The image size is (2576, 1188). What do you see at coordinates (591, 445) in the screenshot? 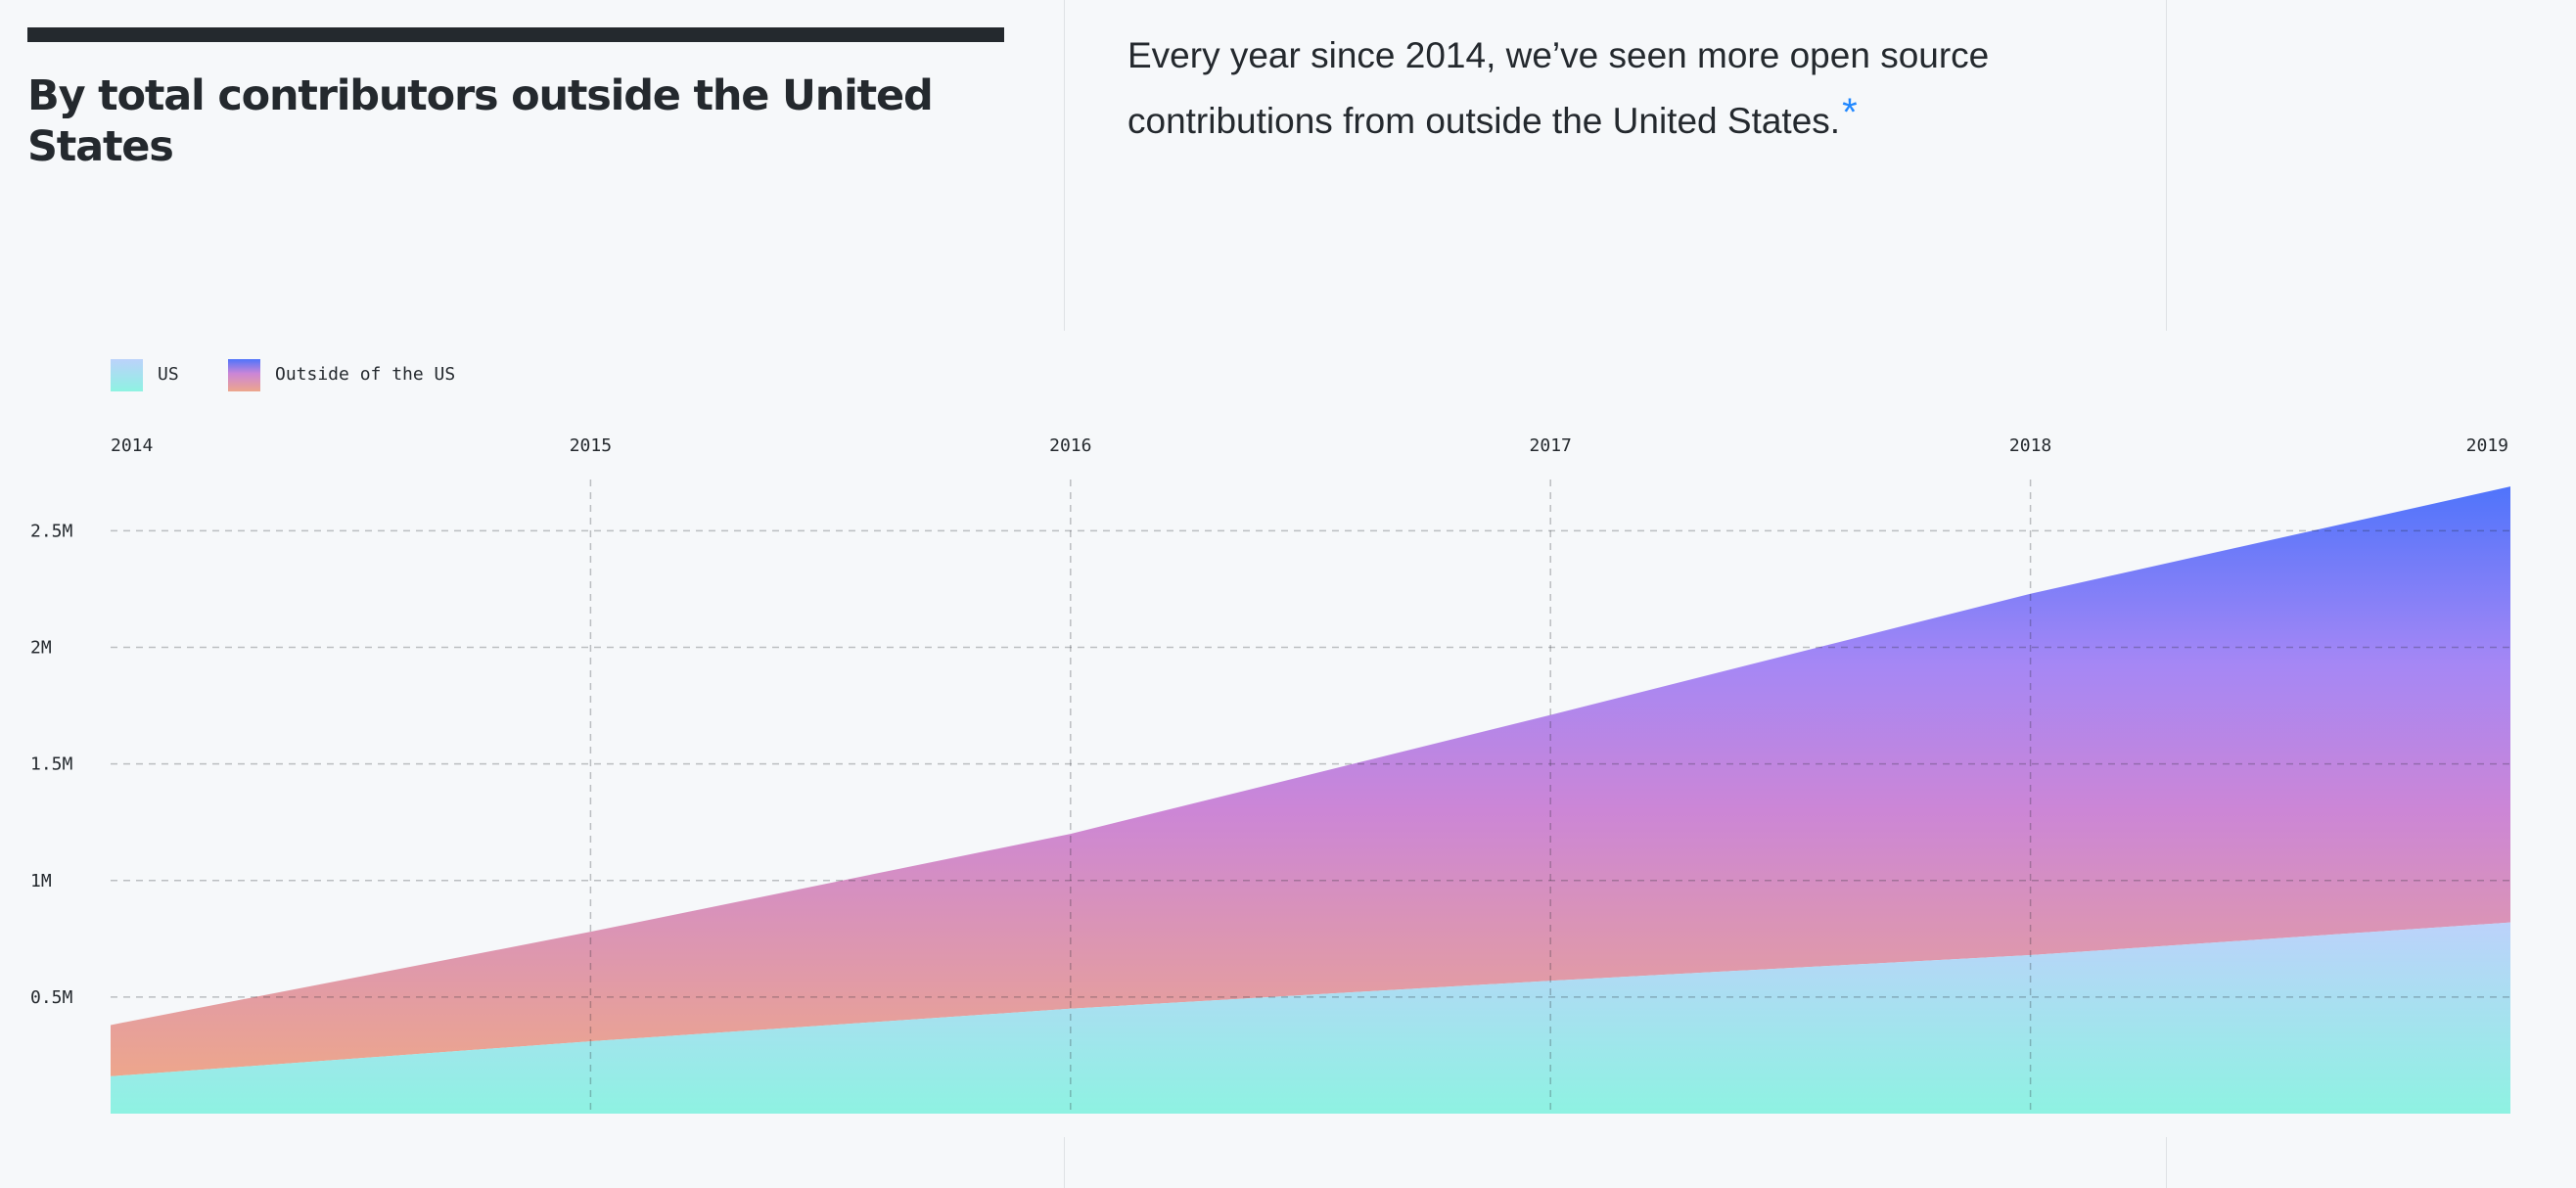
I see `x-tick-label-2015: 2015` at bounding box center [591, 445].